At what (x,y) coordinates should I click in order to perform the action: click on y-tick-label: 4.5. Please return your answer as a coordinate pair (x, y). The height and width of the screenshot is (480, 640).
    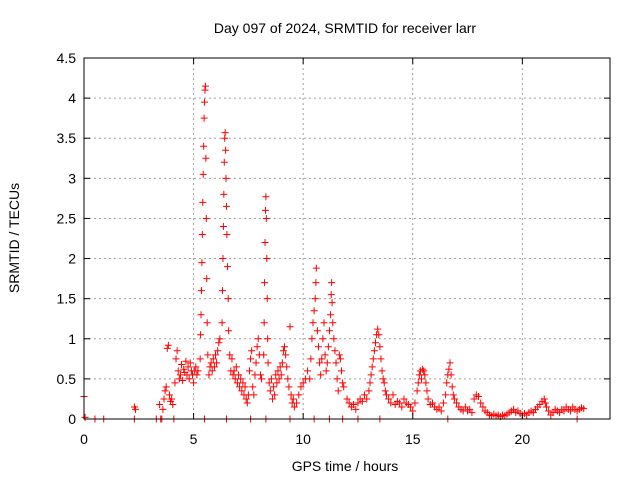
    Looking at the image, I should click on (67, 58).